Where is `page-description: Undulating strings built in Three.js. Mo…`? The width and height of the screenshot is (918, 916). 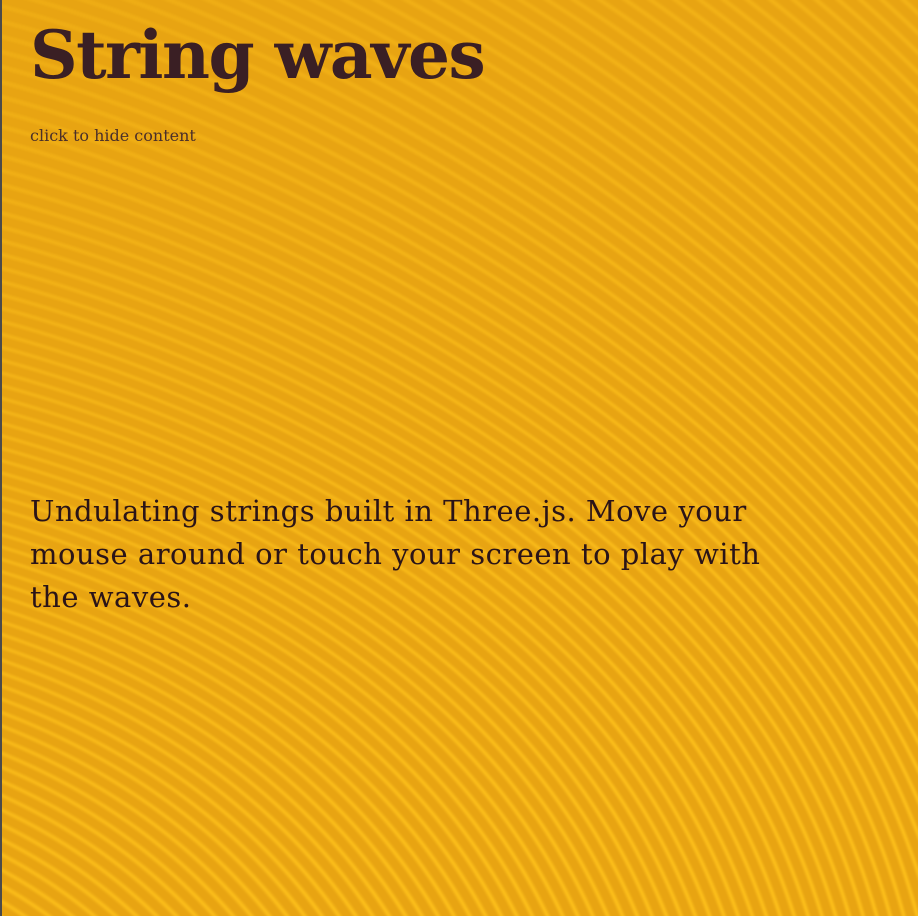
page-description: Undulating strings built in Three.js. Mo… is located at coordinates (395, 554).